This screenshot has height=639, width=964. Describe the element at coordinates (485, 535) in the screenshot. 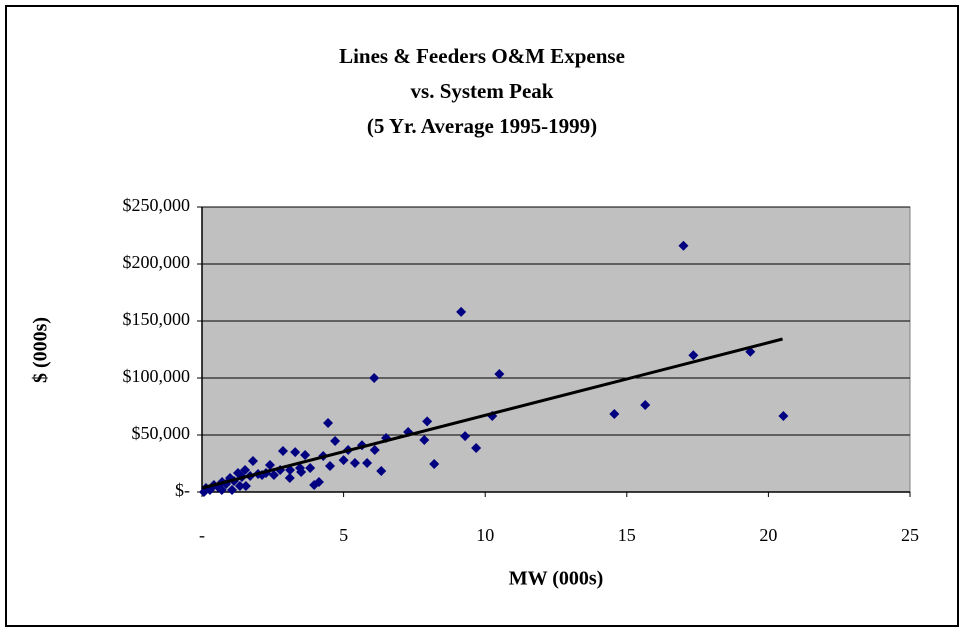

I see `x-tick-label: 10` at that location.